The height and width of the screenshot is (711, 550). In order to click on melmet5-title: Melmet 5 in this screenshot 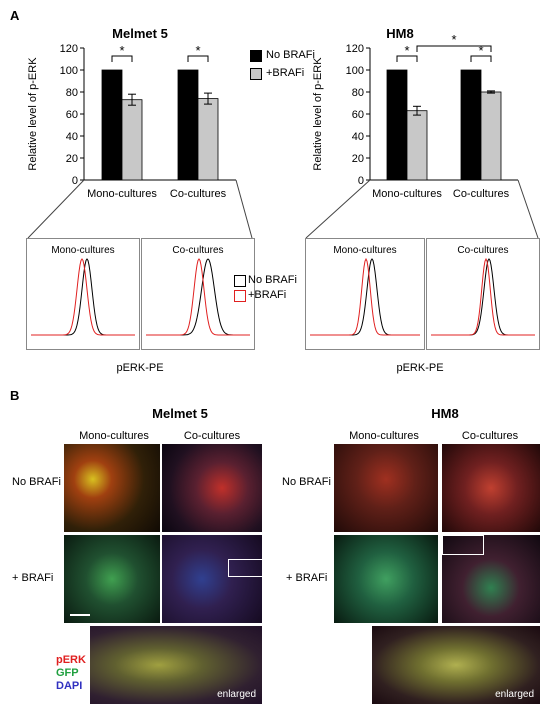, I will do `click(140, 33)`.